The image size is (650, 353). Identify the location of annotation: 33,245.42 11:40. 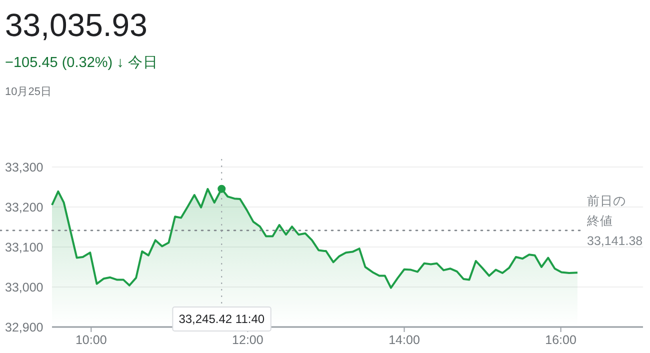
(221, 319).